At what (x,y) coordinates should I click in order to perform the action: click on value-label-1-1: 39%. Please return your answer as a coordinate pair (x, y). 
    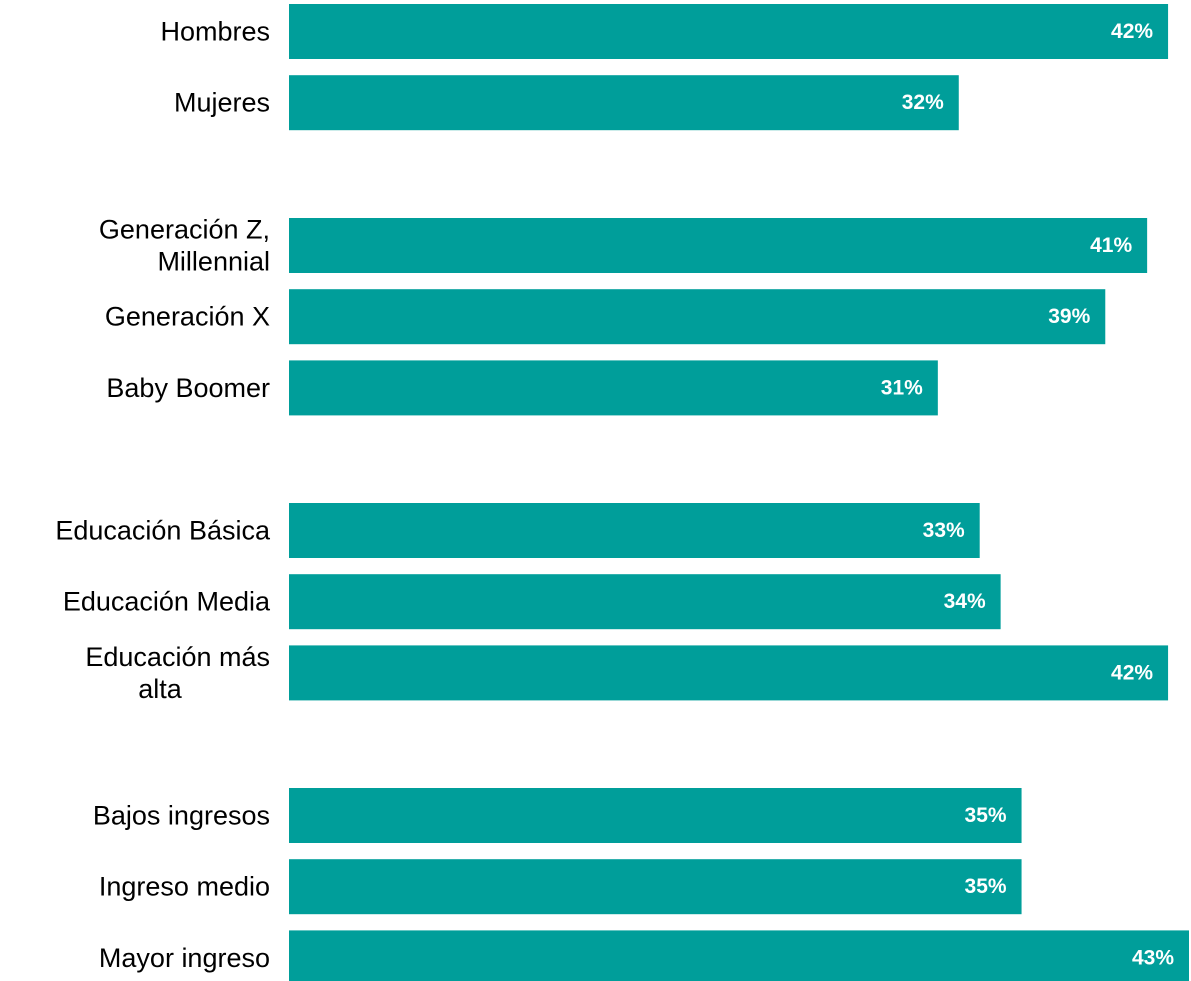
    Looking at the image, I should click on (1069, 316).